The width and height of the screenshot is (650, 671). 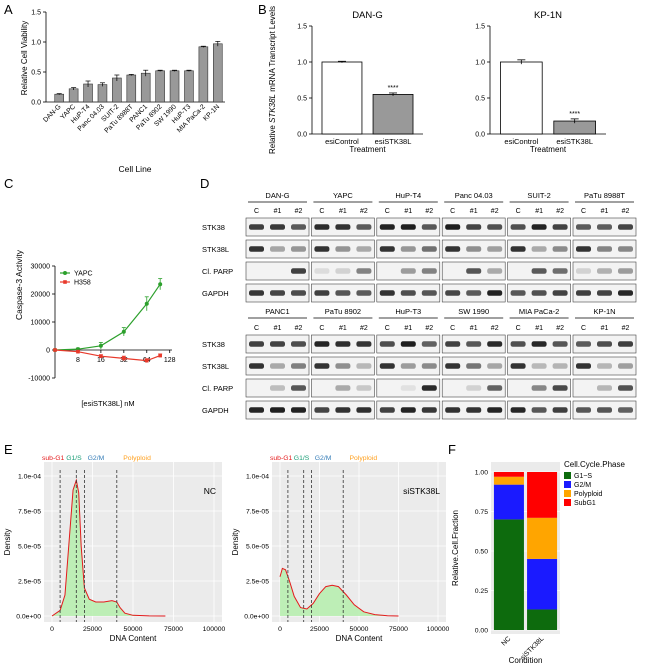 I want to click on panel-e-y-tick-label: 0.0e+00, so click(x=256, y=617).